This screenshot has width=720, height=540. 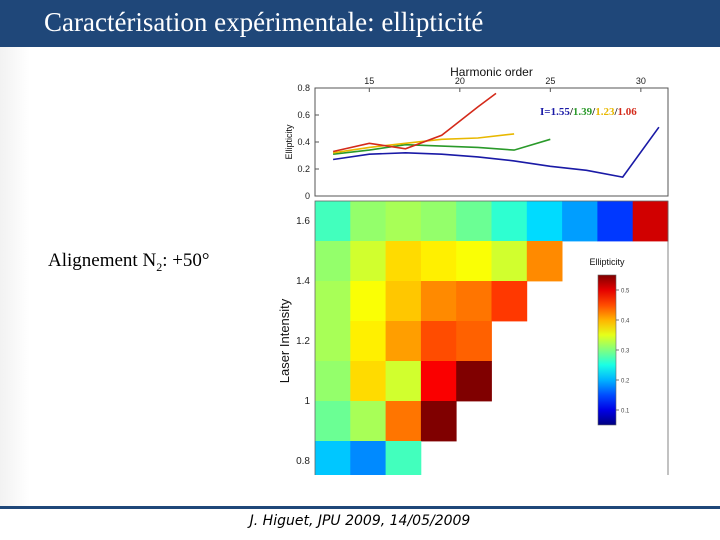 What do you see at coordinates (460, 81) in the screenshot?
I see `line-plot-xtick-label: 20` at bounding box center [460, 81].